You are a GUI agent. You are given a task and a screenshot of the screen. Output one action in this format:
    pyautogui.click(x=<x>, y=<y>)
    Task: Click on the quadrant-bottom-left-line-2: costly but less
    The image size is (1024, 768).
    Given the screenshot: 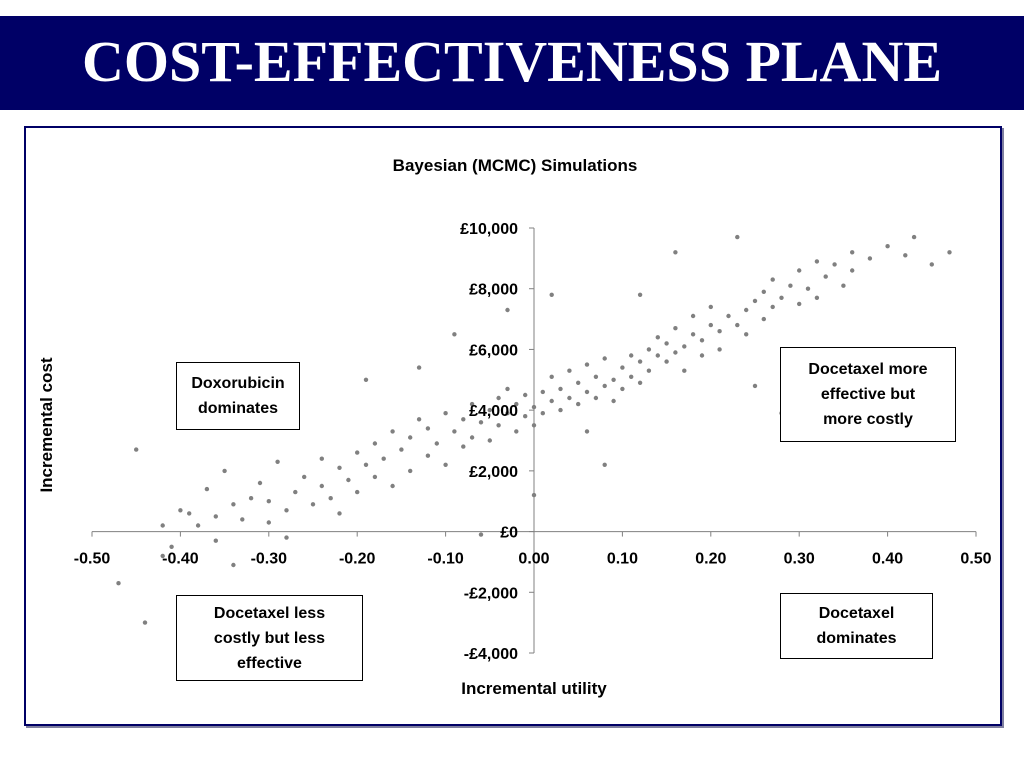 What is the action you would take?
    pyautogui.click(x=269, y=638)
    